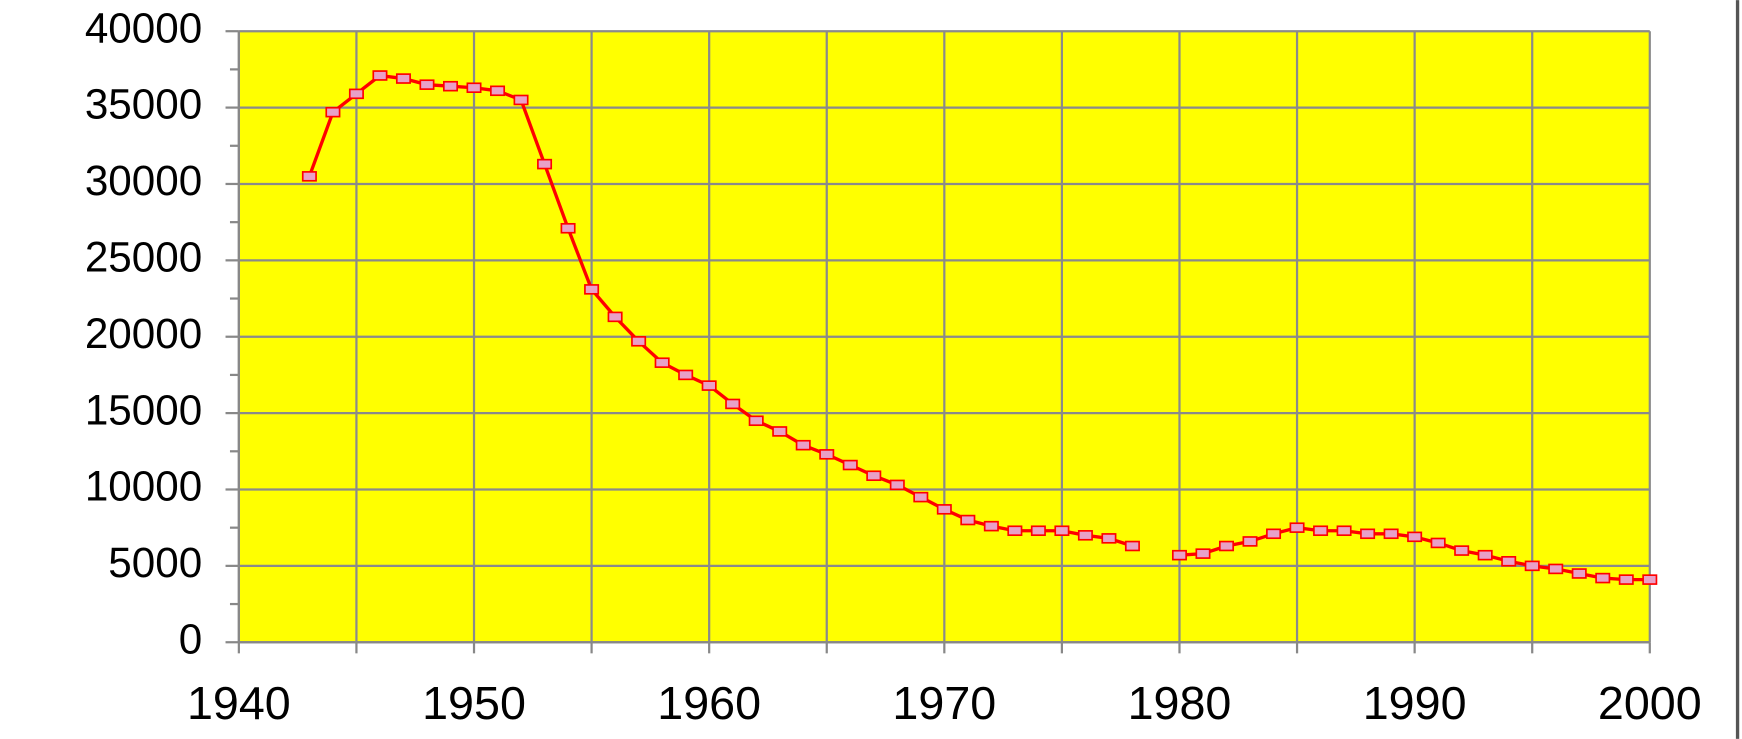  I want to click on x-tick-label: 1980, so click(1180, 703).